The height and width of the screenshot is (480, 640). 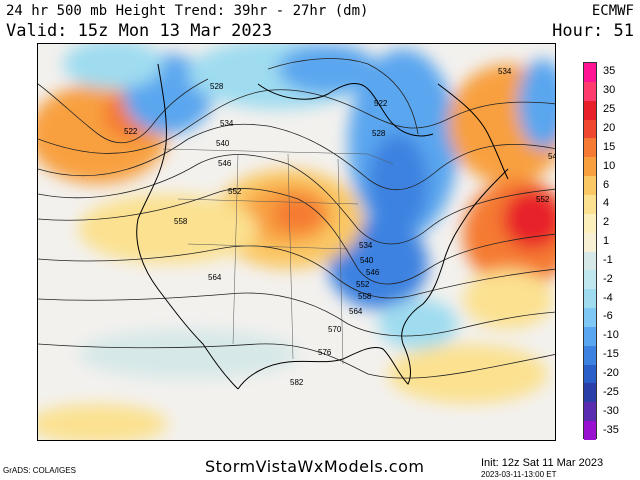 What do you see at coordinates (609, 71) in the screenshot?
I see `legend-label: 35` at bounding box center [609, 71].